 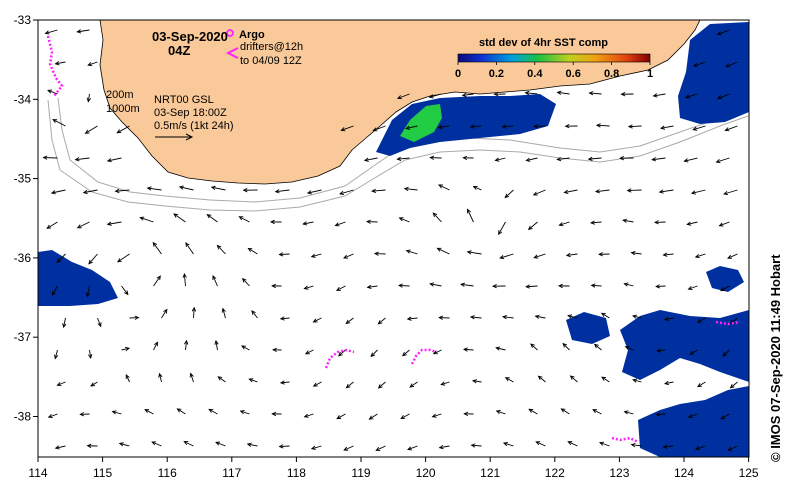 What do you see at coordinates (179, 50) in the screenshot?
I see `time-label: 04Z` at bounding box center [179, 50].